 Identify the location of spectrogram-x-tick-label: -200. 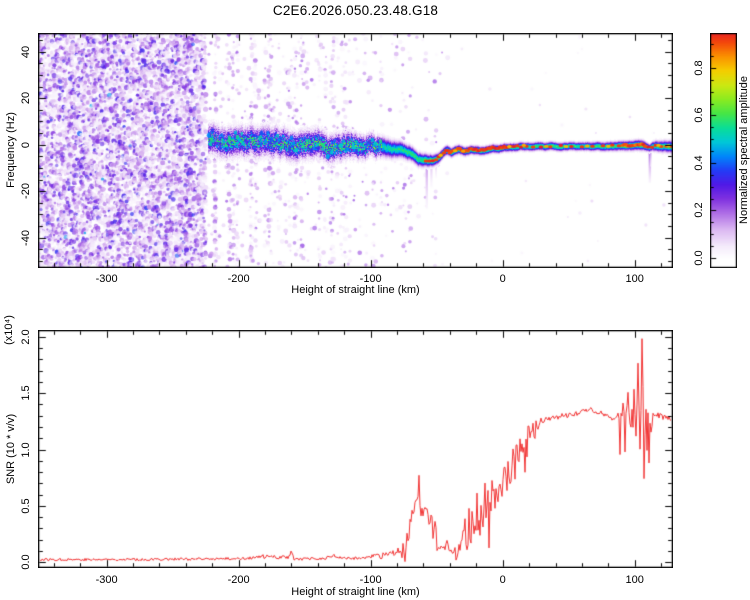
(238, 279).